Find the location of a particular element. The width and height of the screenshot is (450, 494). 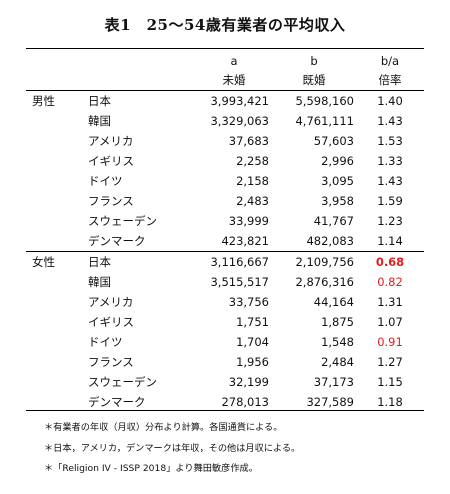

married-value-cell: 41,767 is located at coordinates (333, 221).